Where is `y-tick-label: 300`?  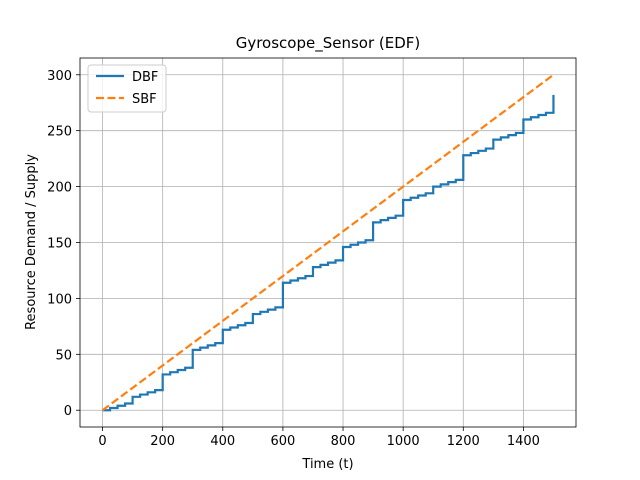
y-tick-label: 300 is located at coordinates (59, 76).